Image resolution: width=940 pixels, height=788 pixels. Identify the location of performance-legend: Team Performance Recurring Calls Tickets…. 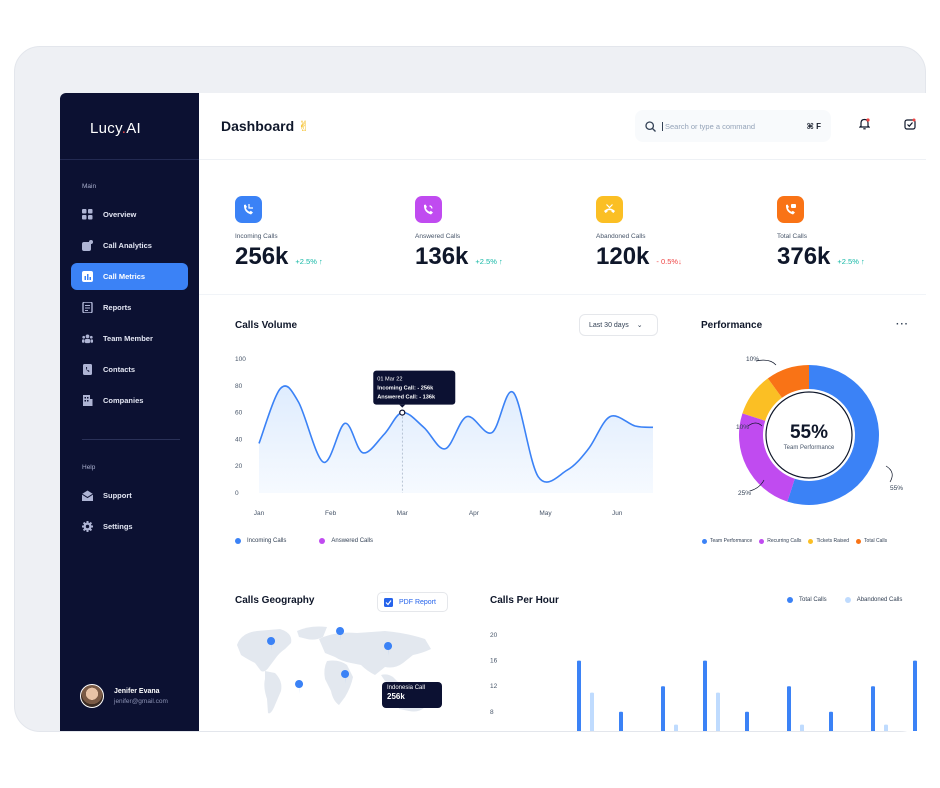
(794, 541).